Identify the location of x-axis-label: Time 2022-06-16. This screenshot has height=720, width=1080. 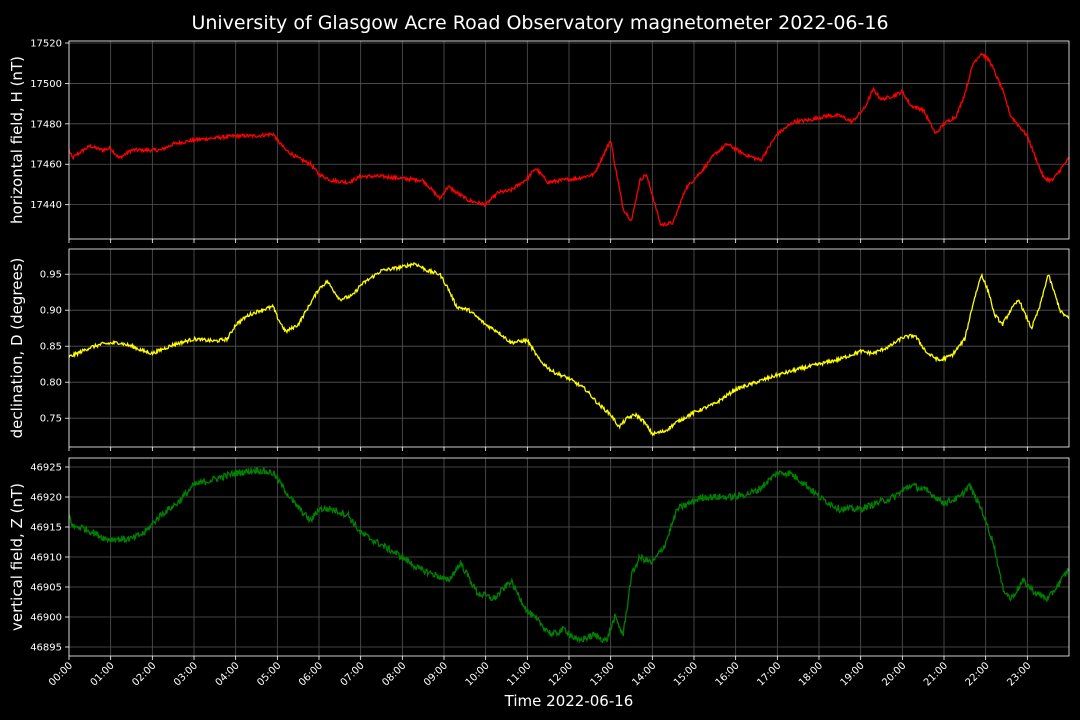
(569, 701).